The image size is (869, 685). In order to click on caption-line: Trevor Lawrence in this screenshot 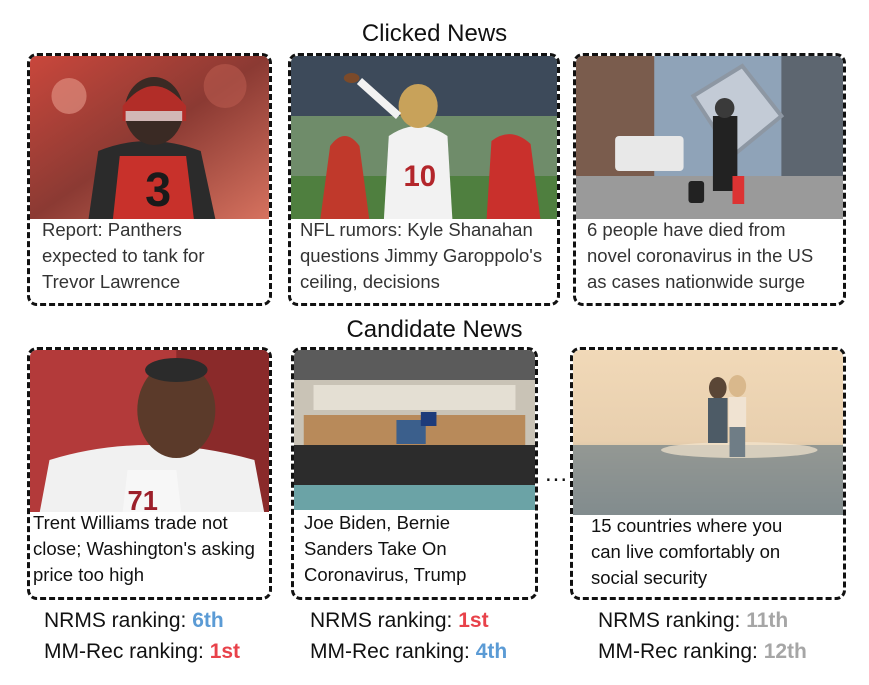, I will do `click(111, 281)`.